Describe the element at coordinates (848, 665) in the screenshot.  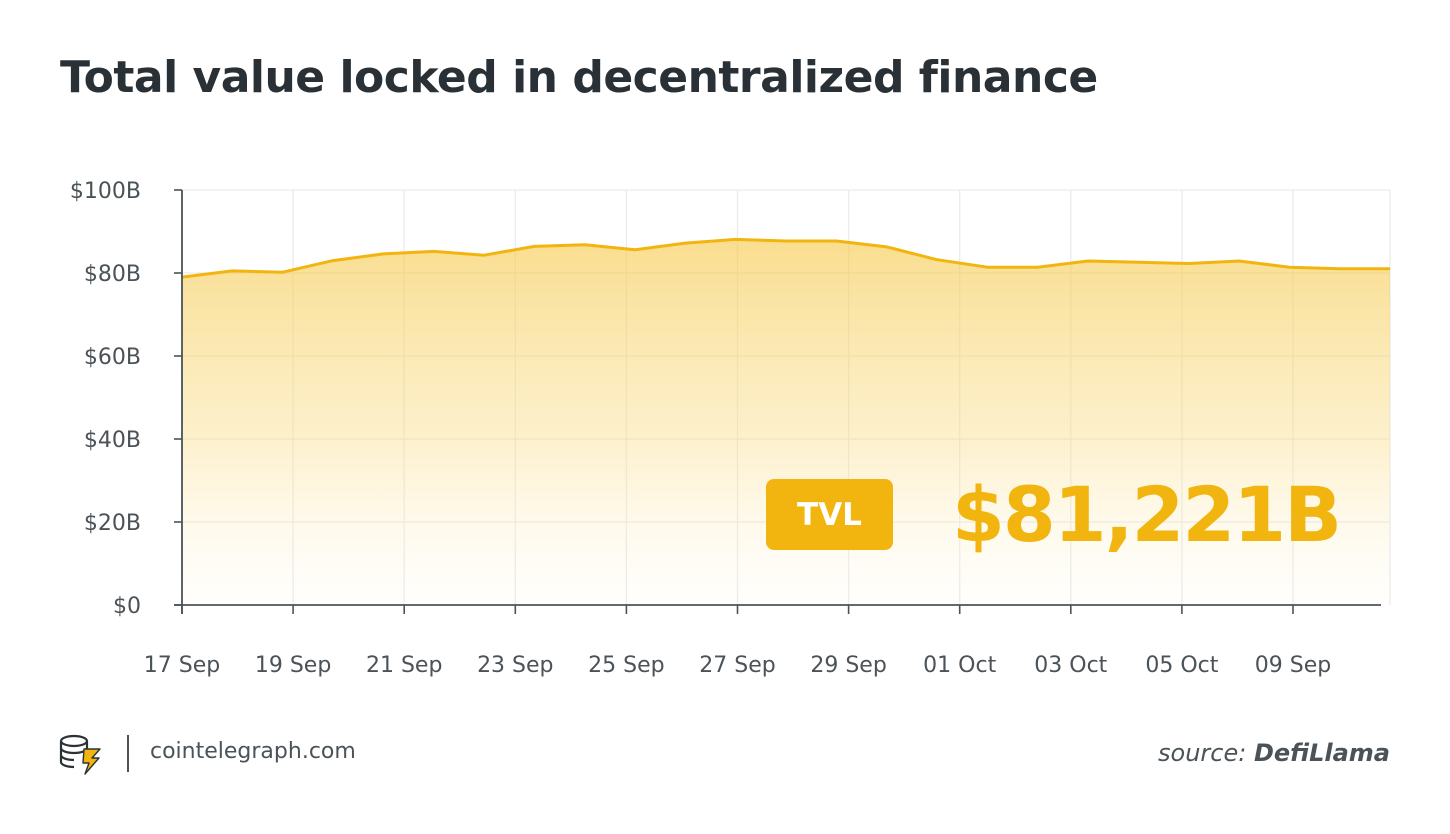
I see `x-tick-label: 29 Sep` at that location.